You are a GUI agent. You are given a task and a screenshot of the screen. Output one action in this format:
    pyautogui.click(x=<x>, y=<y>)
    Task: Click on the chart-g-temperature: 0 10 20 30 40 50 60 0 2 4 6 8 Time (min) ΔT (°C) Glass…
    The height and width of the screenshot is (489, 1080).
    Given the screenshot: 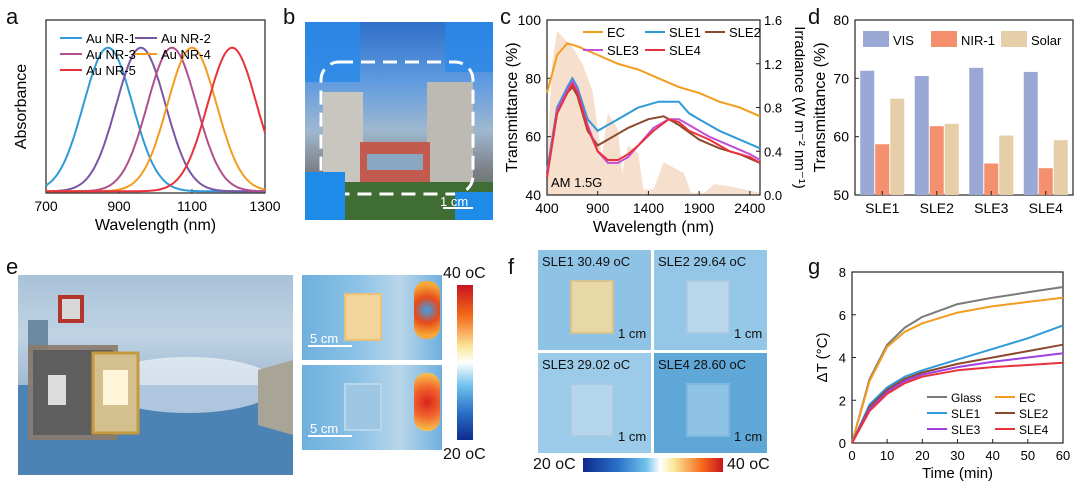 What is the action you would take?
    pyautogui.click(x=942, y=373)
    